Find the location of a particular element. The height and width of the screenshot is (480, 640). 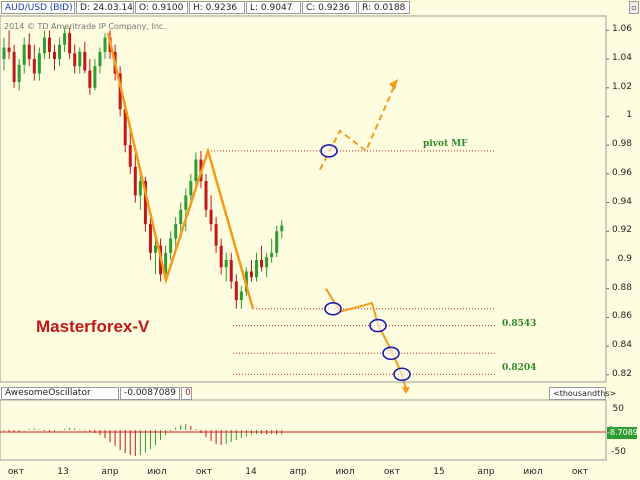

price-tick-label: 1.02 is located at coordinates (621, 86).